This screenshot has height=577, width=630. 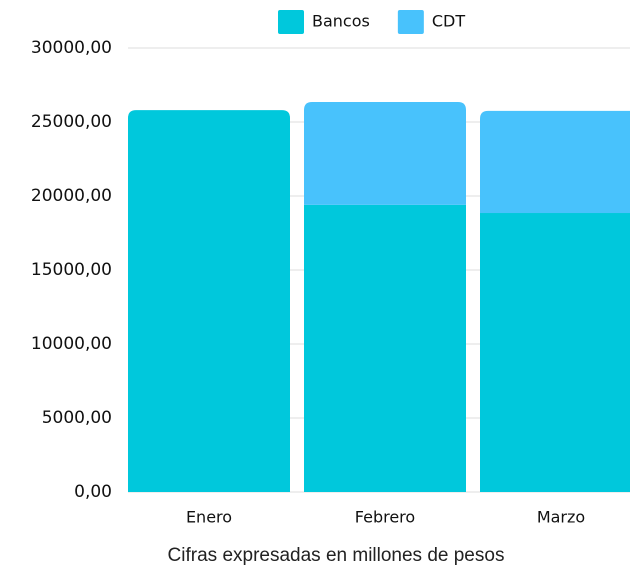 I want to click on y-tick-label: 0,00, so click(x=93, y=492).